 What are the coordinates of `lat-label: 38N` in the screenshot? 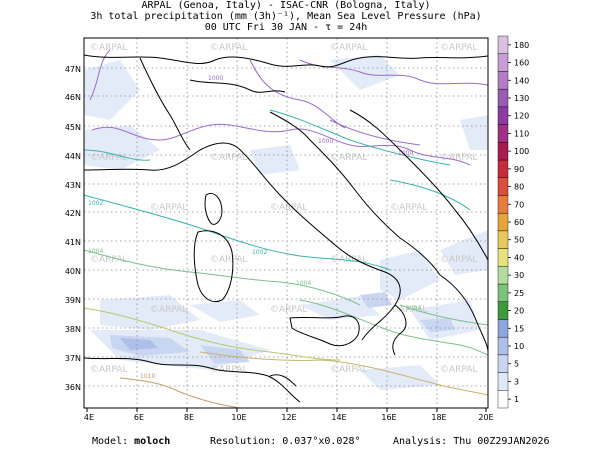 It's located at (73, 329).